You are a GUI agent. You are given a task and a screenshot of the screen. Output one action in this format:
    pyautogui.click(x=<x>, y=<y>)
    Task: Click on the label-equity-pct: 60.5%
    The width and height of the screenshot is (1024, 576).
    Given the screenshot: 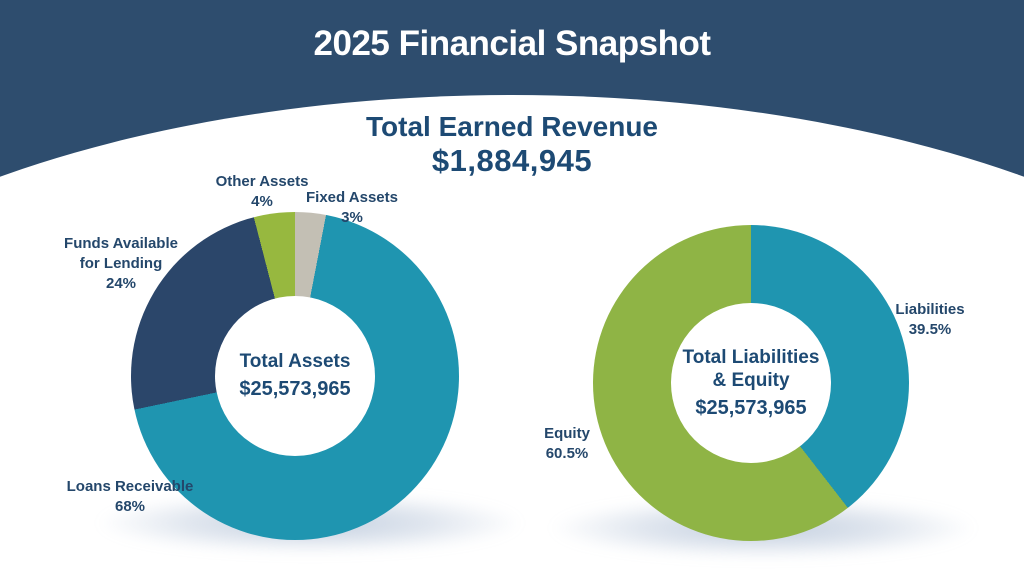 What is the action you would take?
    pyautogui.click(x=567, y=453)
    